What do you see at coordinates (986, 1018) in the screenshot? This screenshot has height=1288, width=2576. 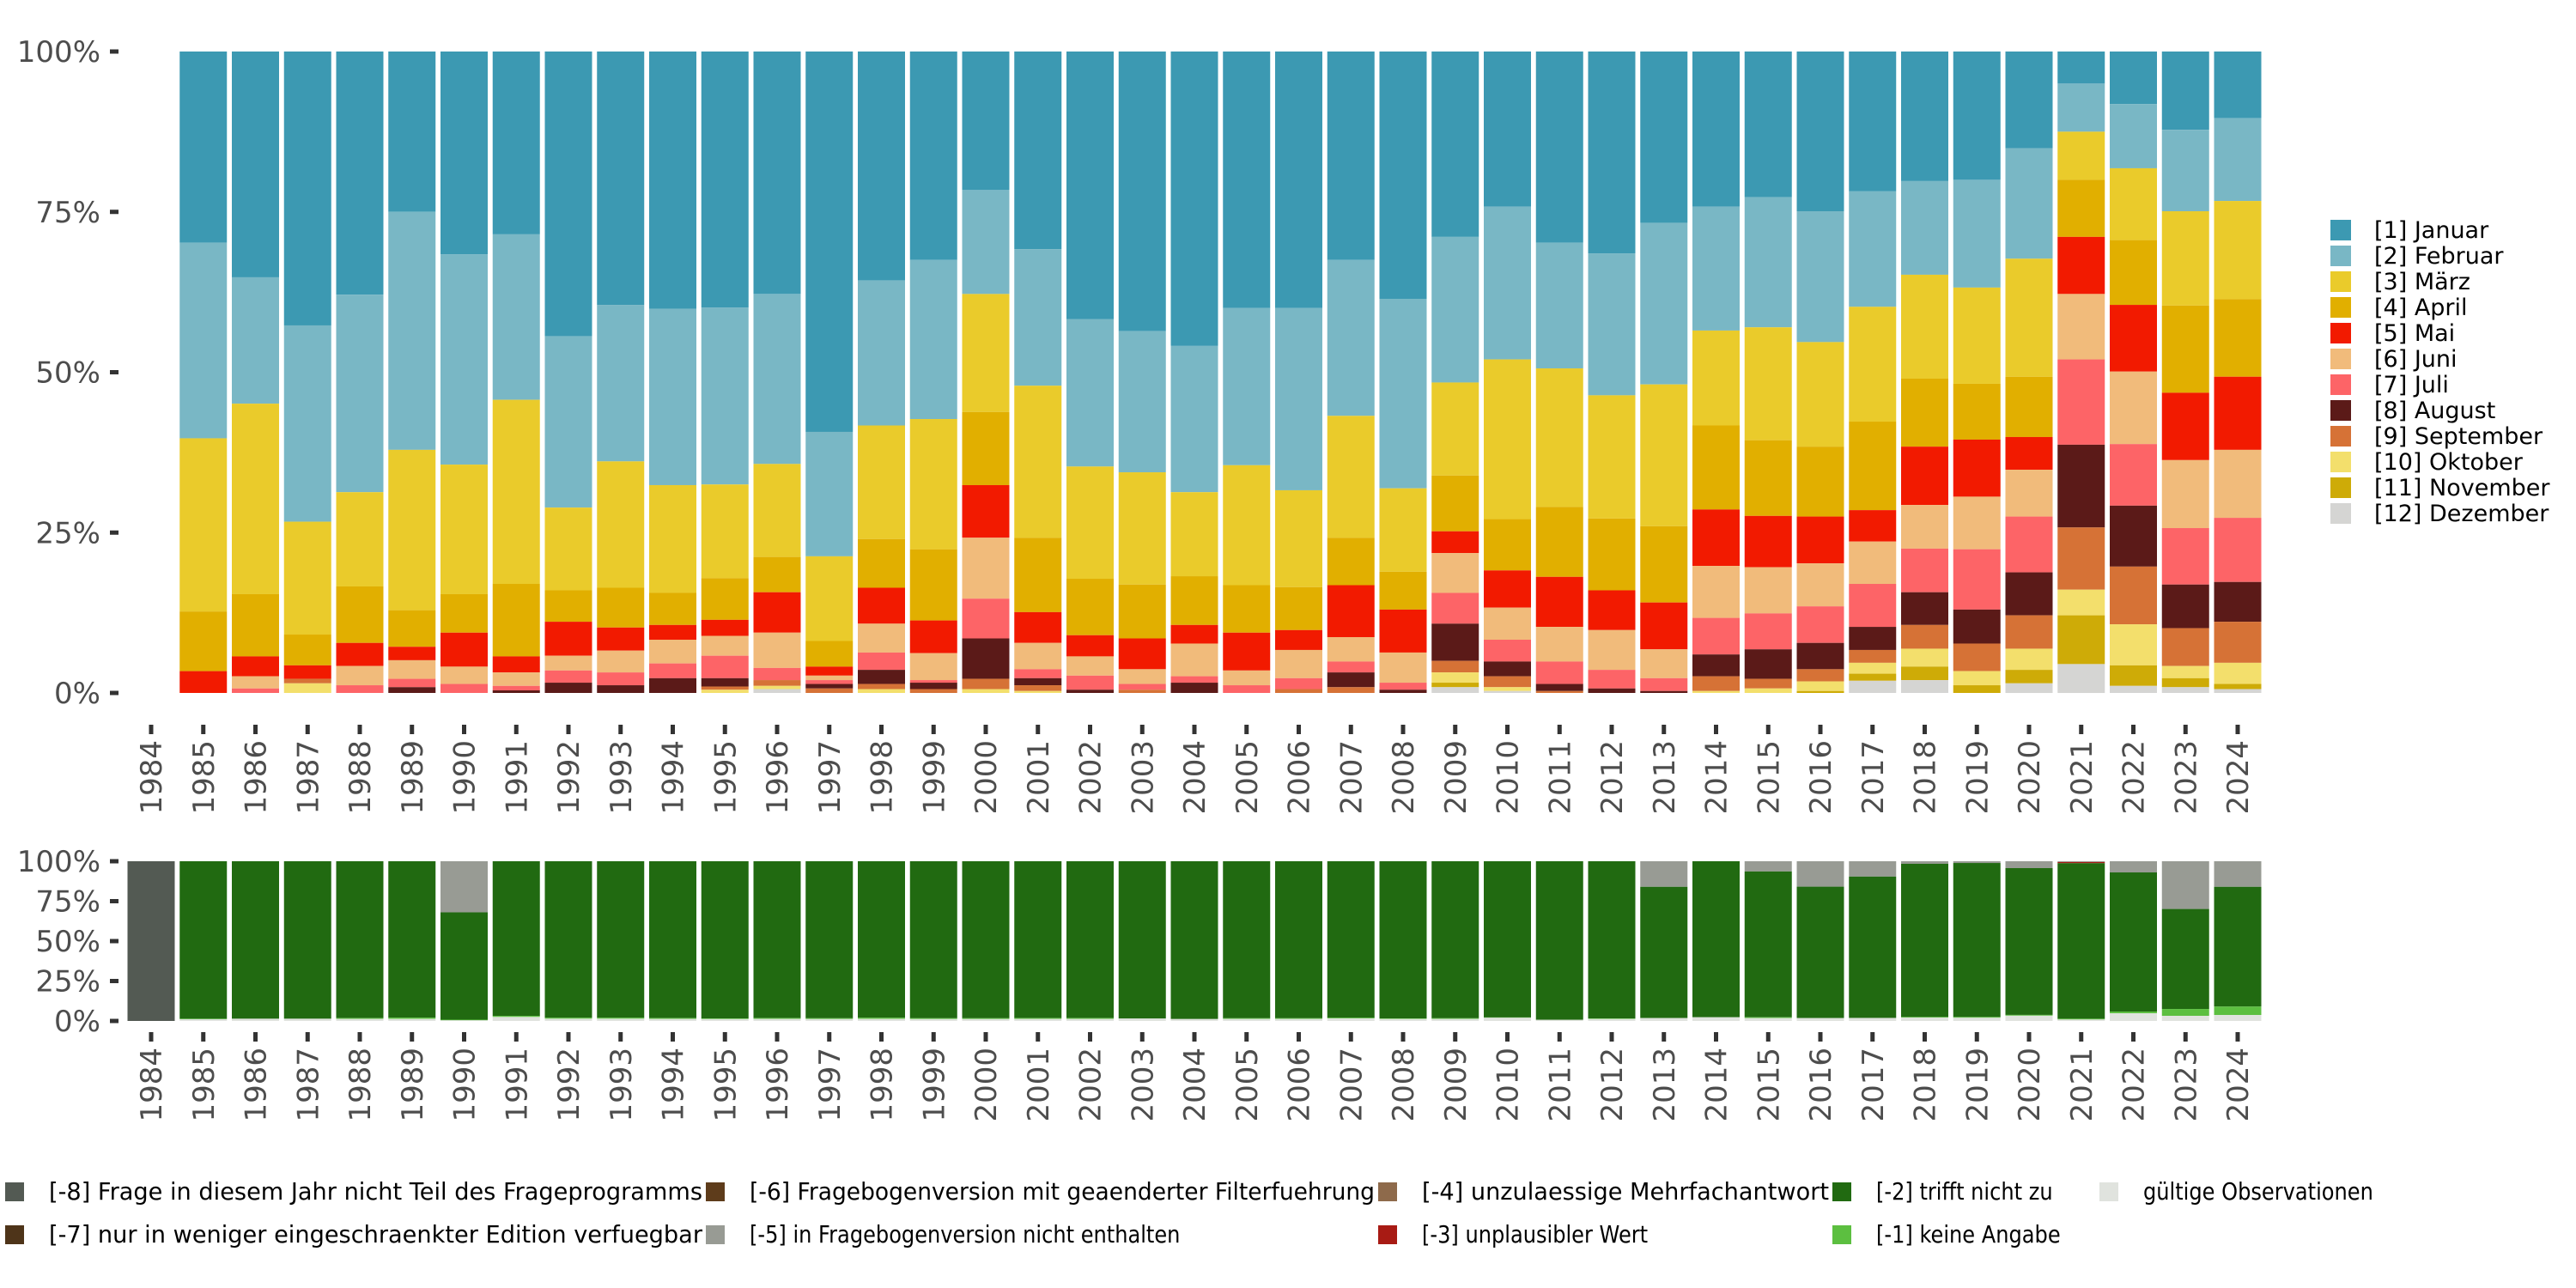 I see `bar-segment-2000-1-keine-angabe` at bounding box center [986, 1018].